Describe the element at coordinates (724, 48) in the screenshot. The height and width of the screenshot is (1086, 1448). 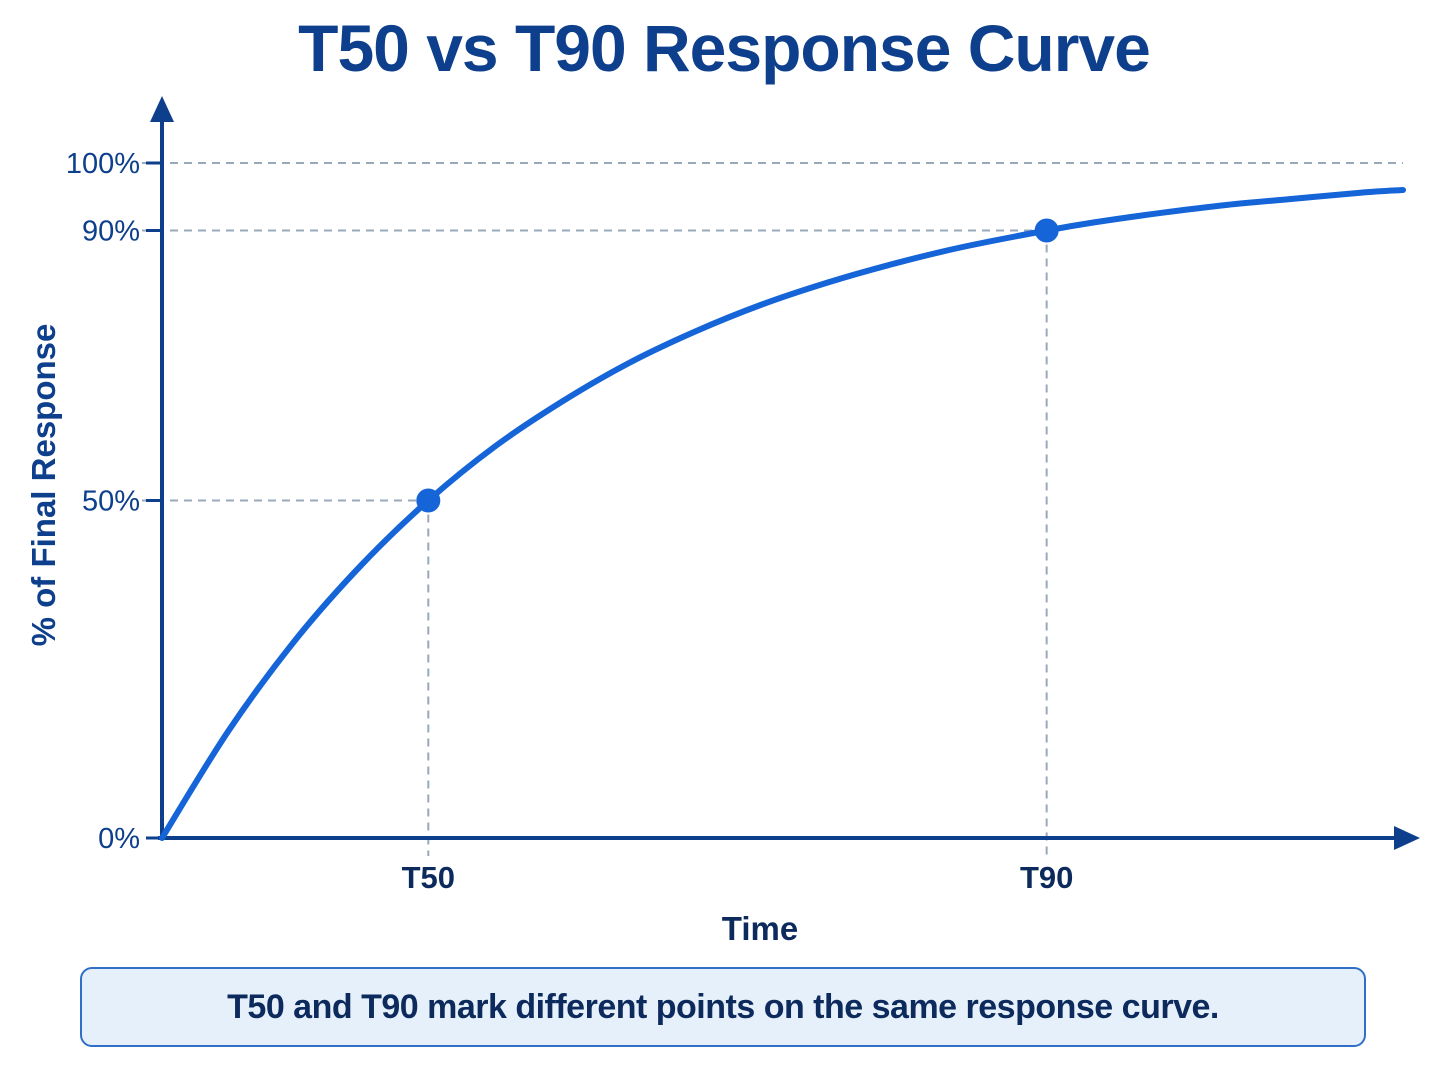
I see `chart-title: T50 vs T90 Response Curve` at that location.